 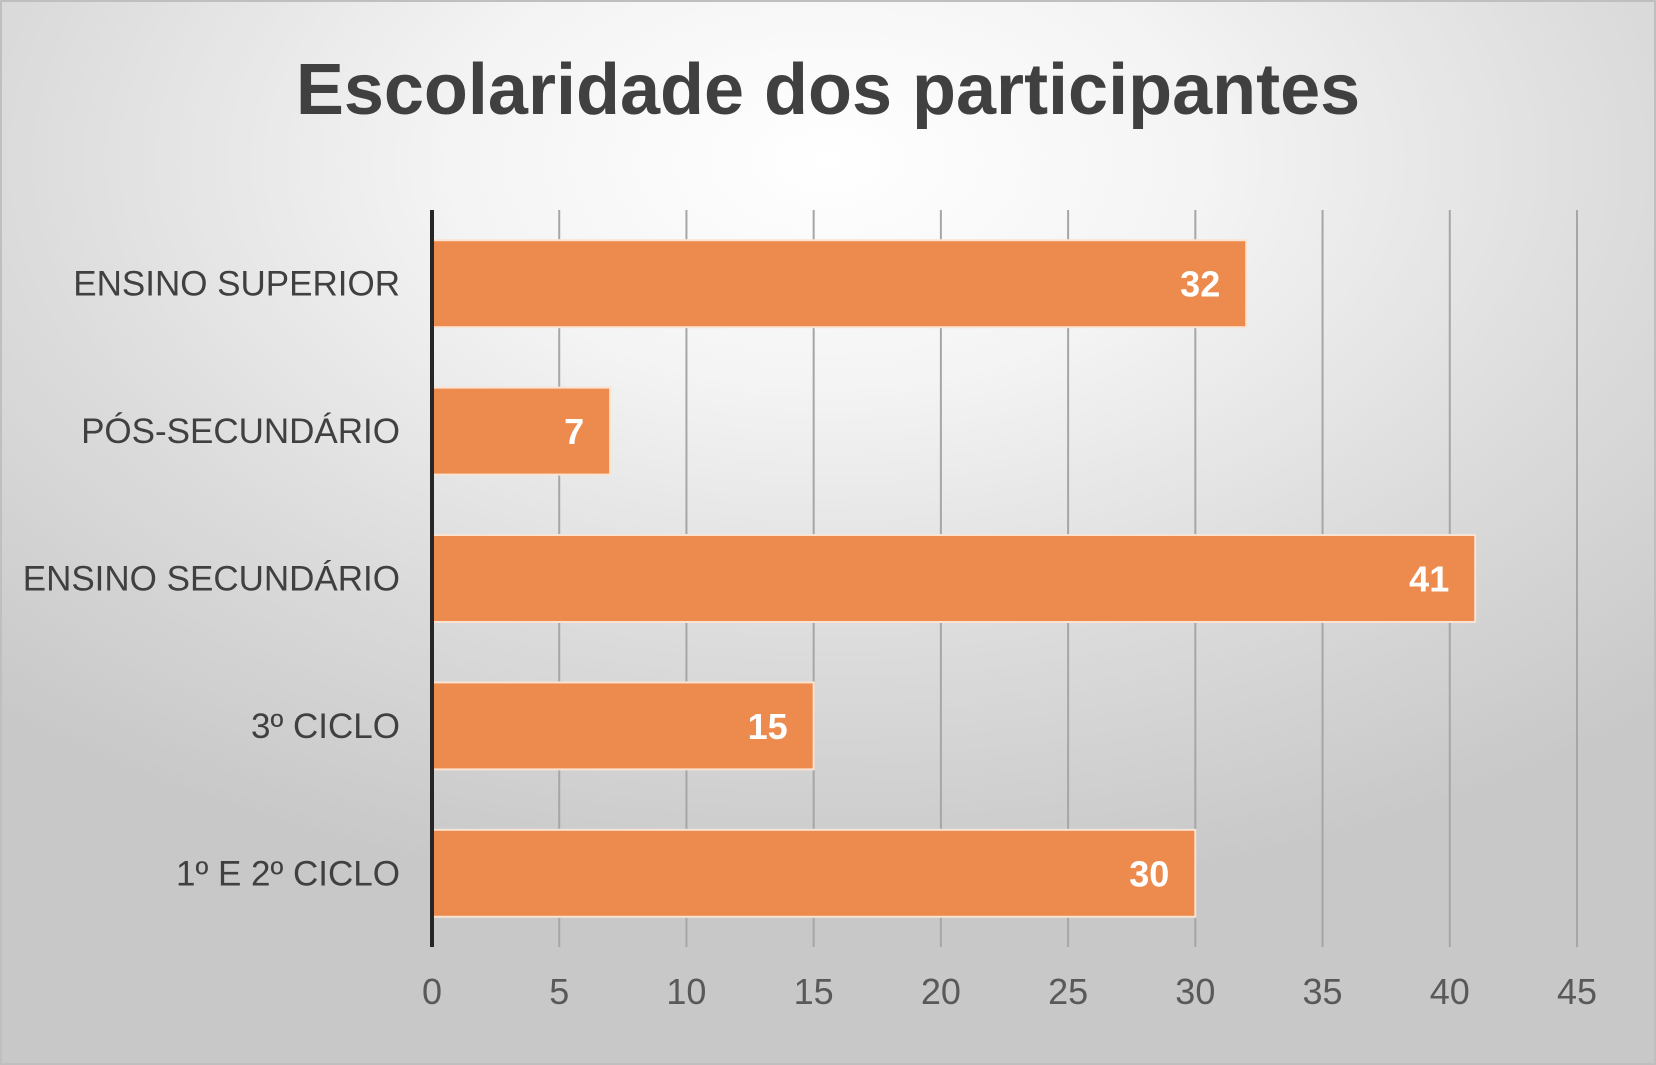 What do you see at coordinates (1068, 991) in the screenshot?
I see `x-tick-label: 25` at bounding box center [1068, 991].